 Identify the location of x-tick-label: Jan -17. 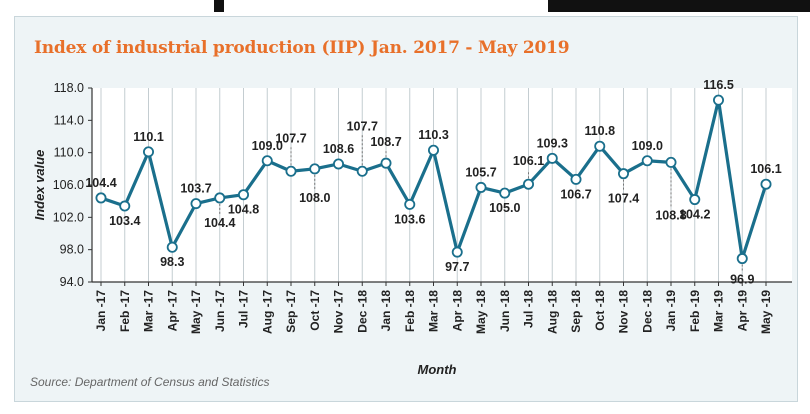
(101, 311).